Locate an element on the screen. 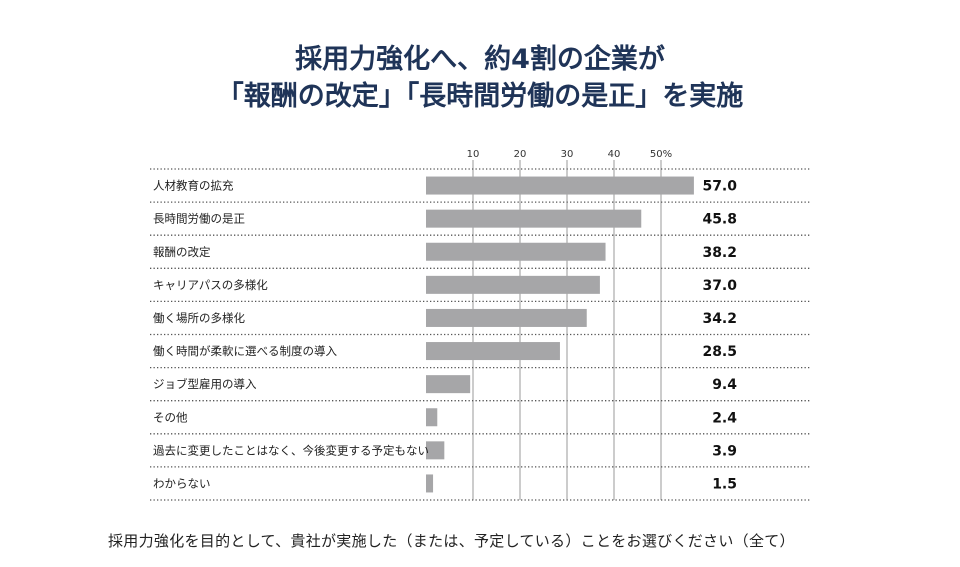 This screenshot has height=567, width=960. category-label: 働く場所の多様化 is located at coordinates (199, 318).